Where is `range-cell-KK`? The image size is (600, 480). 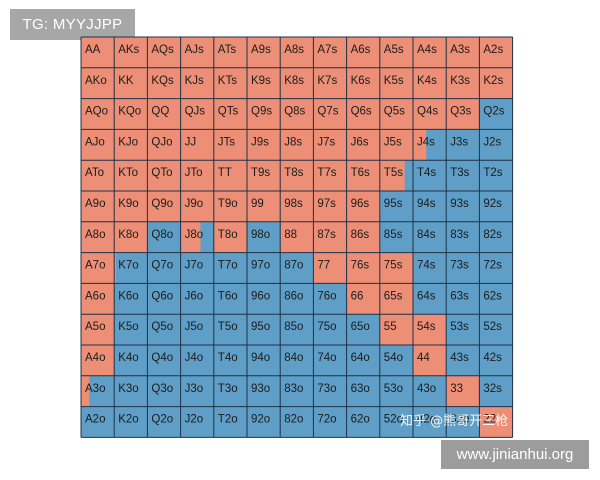
range-cell-KK is located at coordinates (131, 83).